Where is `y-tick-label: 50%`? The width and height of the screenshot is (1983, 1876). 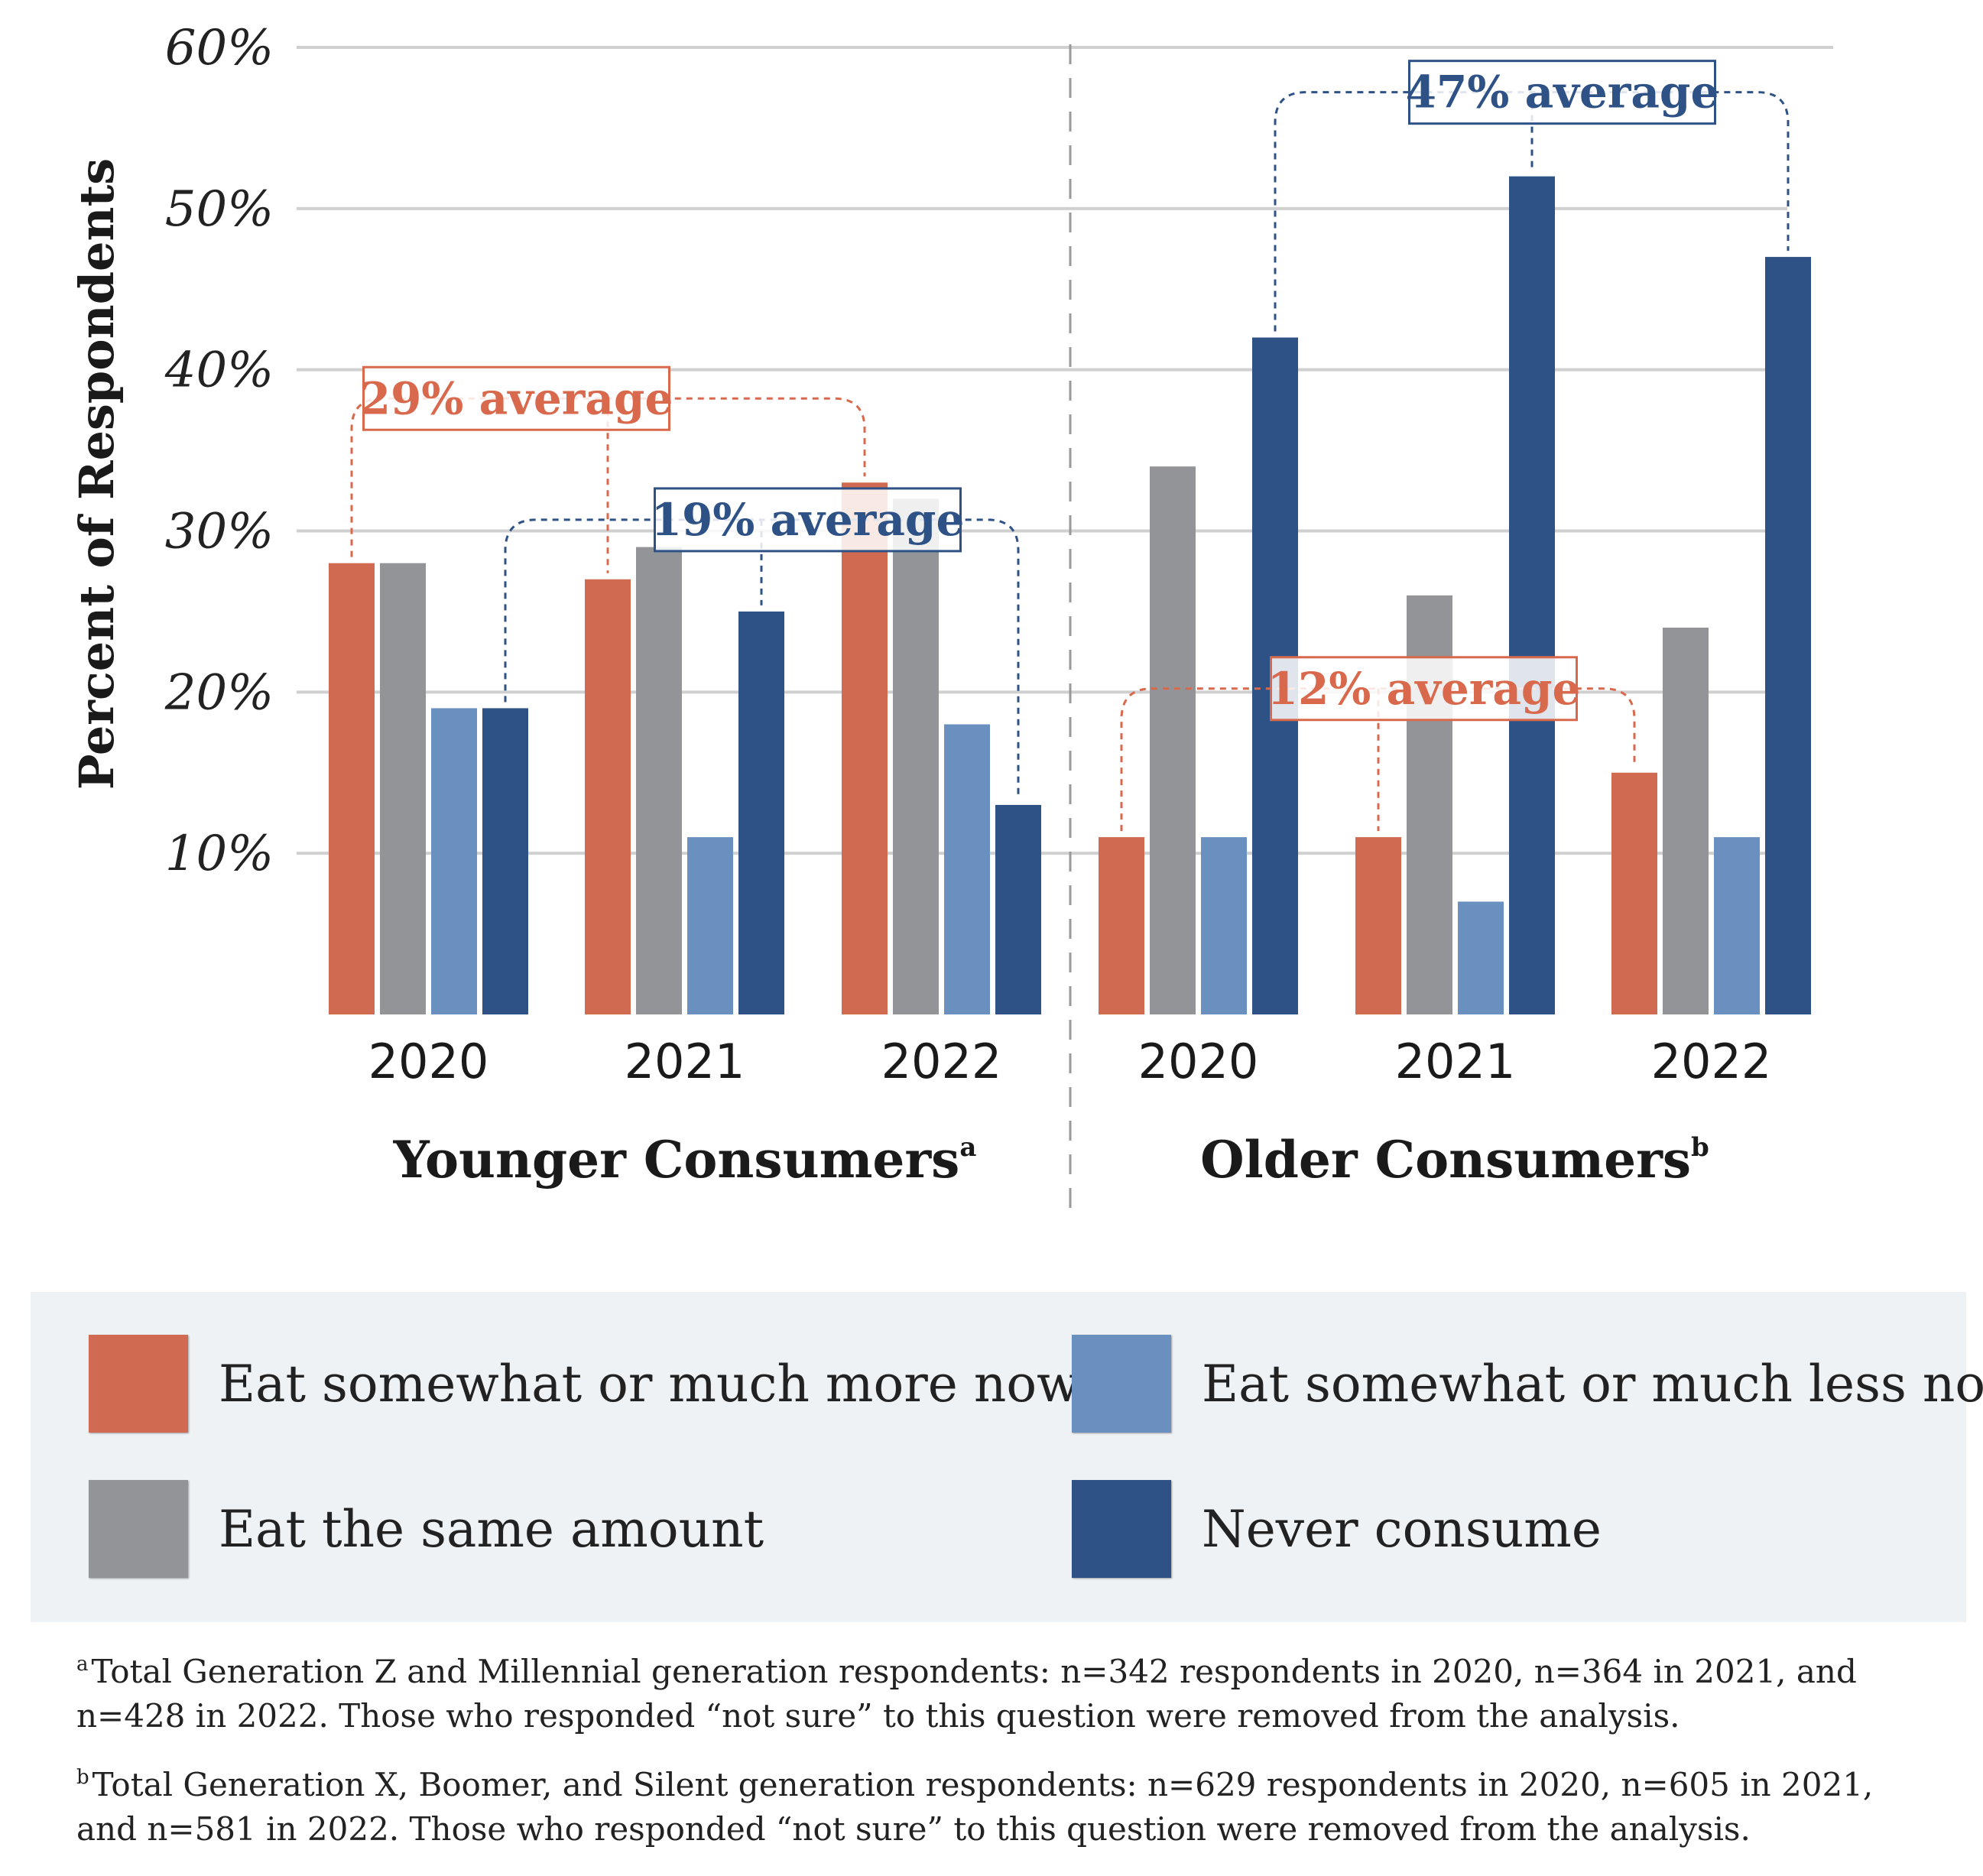
y-tick-label: 50% is located at coordinates (219, 209).